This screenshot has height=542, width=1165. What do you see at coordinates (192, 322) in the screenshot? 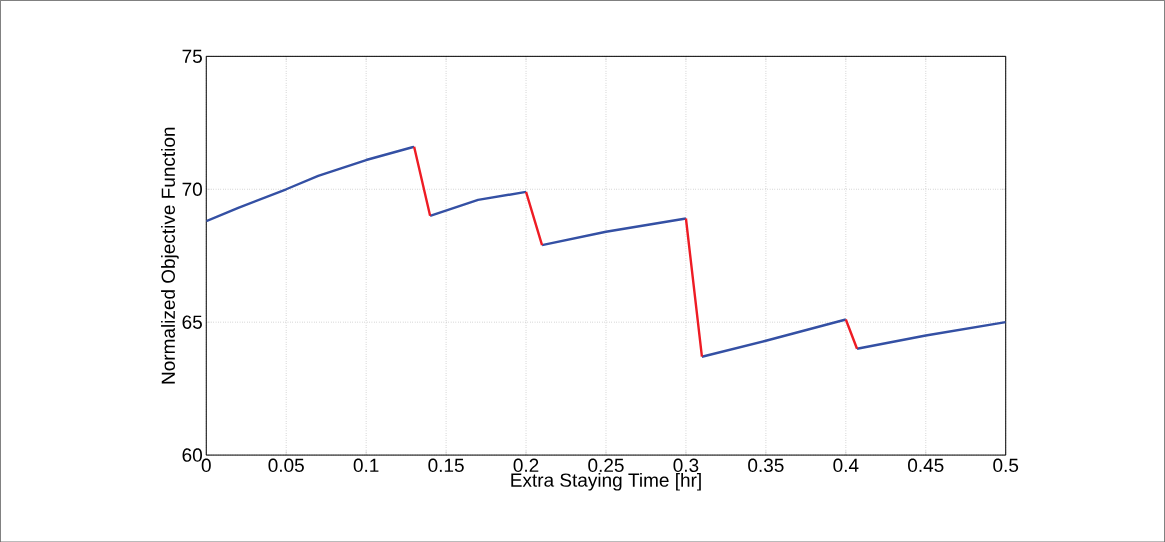
I see `y-tick-label: 65` at bounding box center [192, 322].